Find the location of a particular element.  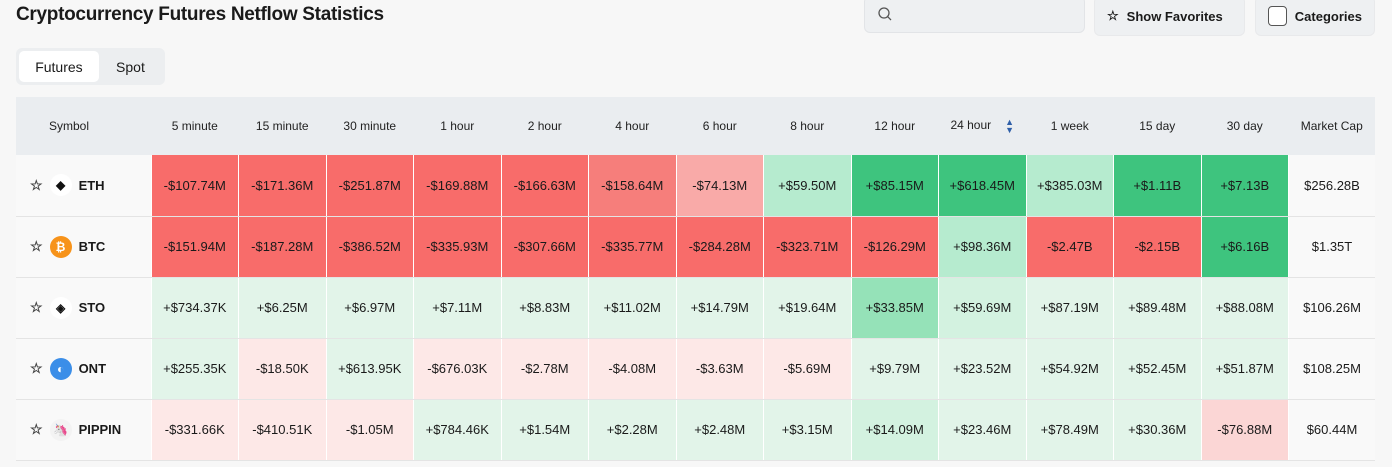

netflow-cell-1-hour: -$676.03K is located at coordinates (457, 369).